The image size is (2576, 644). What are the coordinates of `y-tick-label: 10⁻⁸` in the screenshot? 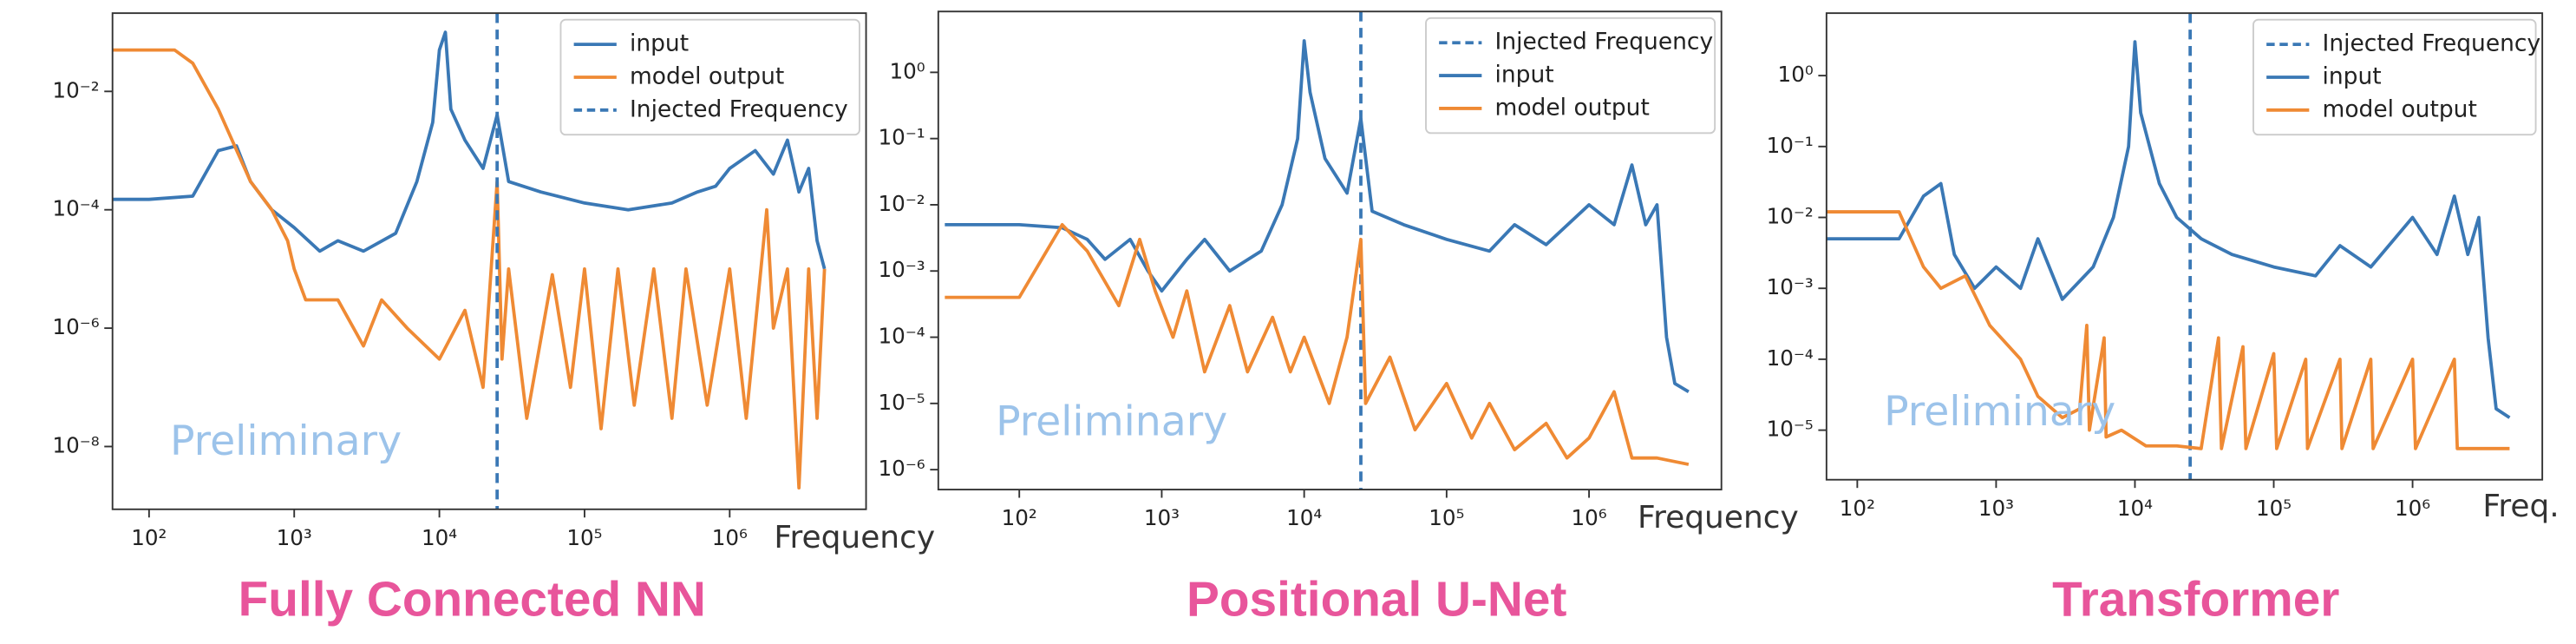 It's located at (75, 445).